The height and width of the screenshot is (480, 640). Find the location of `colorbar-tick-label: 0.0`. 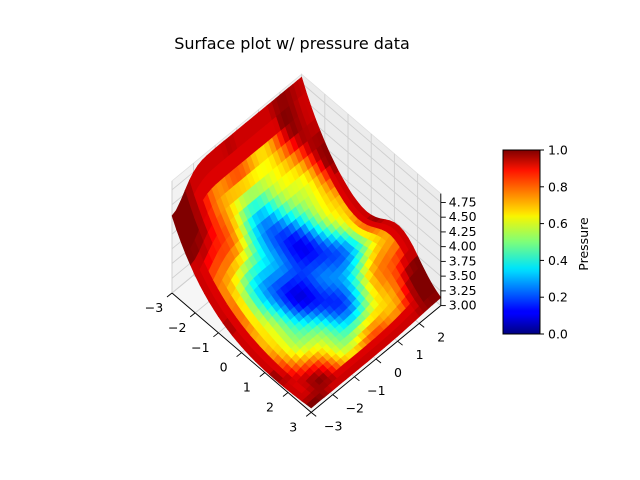

colorbar-tick-label: 0.0 is located at coordinates (558, 334).